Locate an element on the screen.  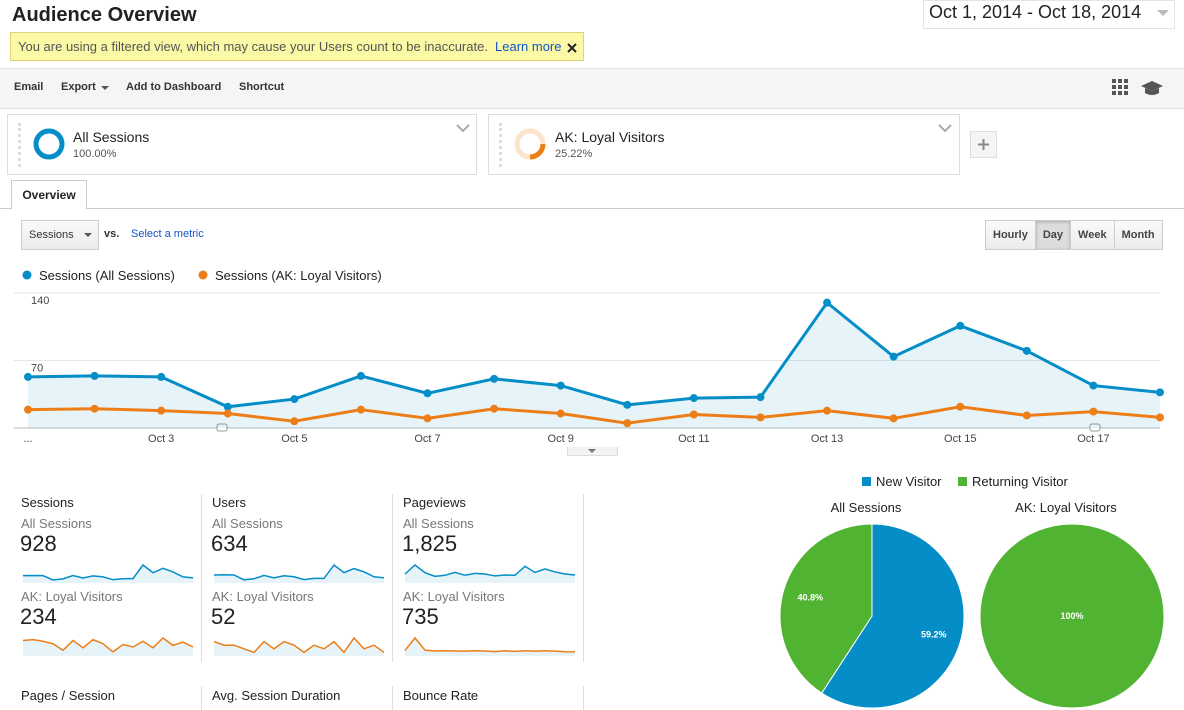
toolbar-icons is located at coordinates (1137, 88).